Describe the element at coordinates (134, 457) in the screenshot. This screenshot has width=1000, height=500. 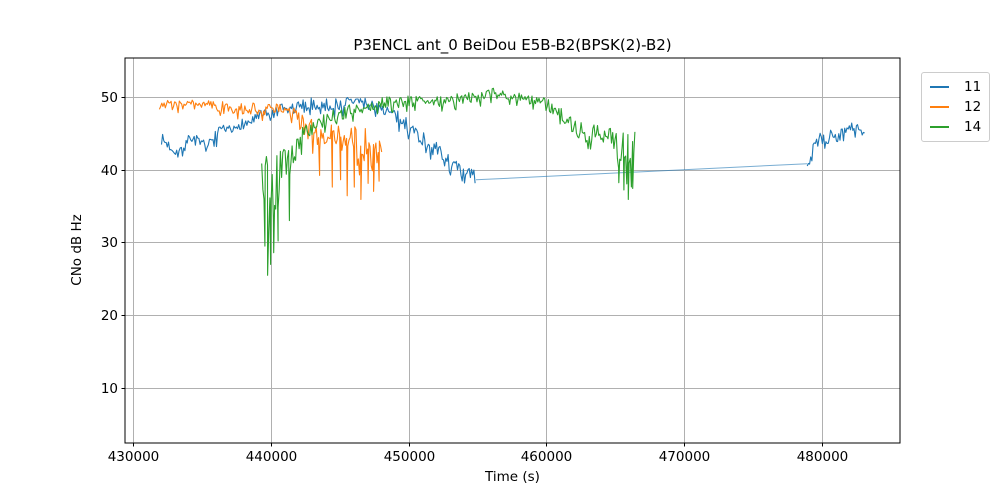
I see `x-tick-label: 430000` at that location.